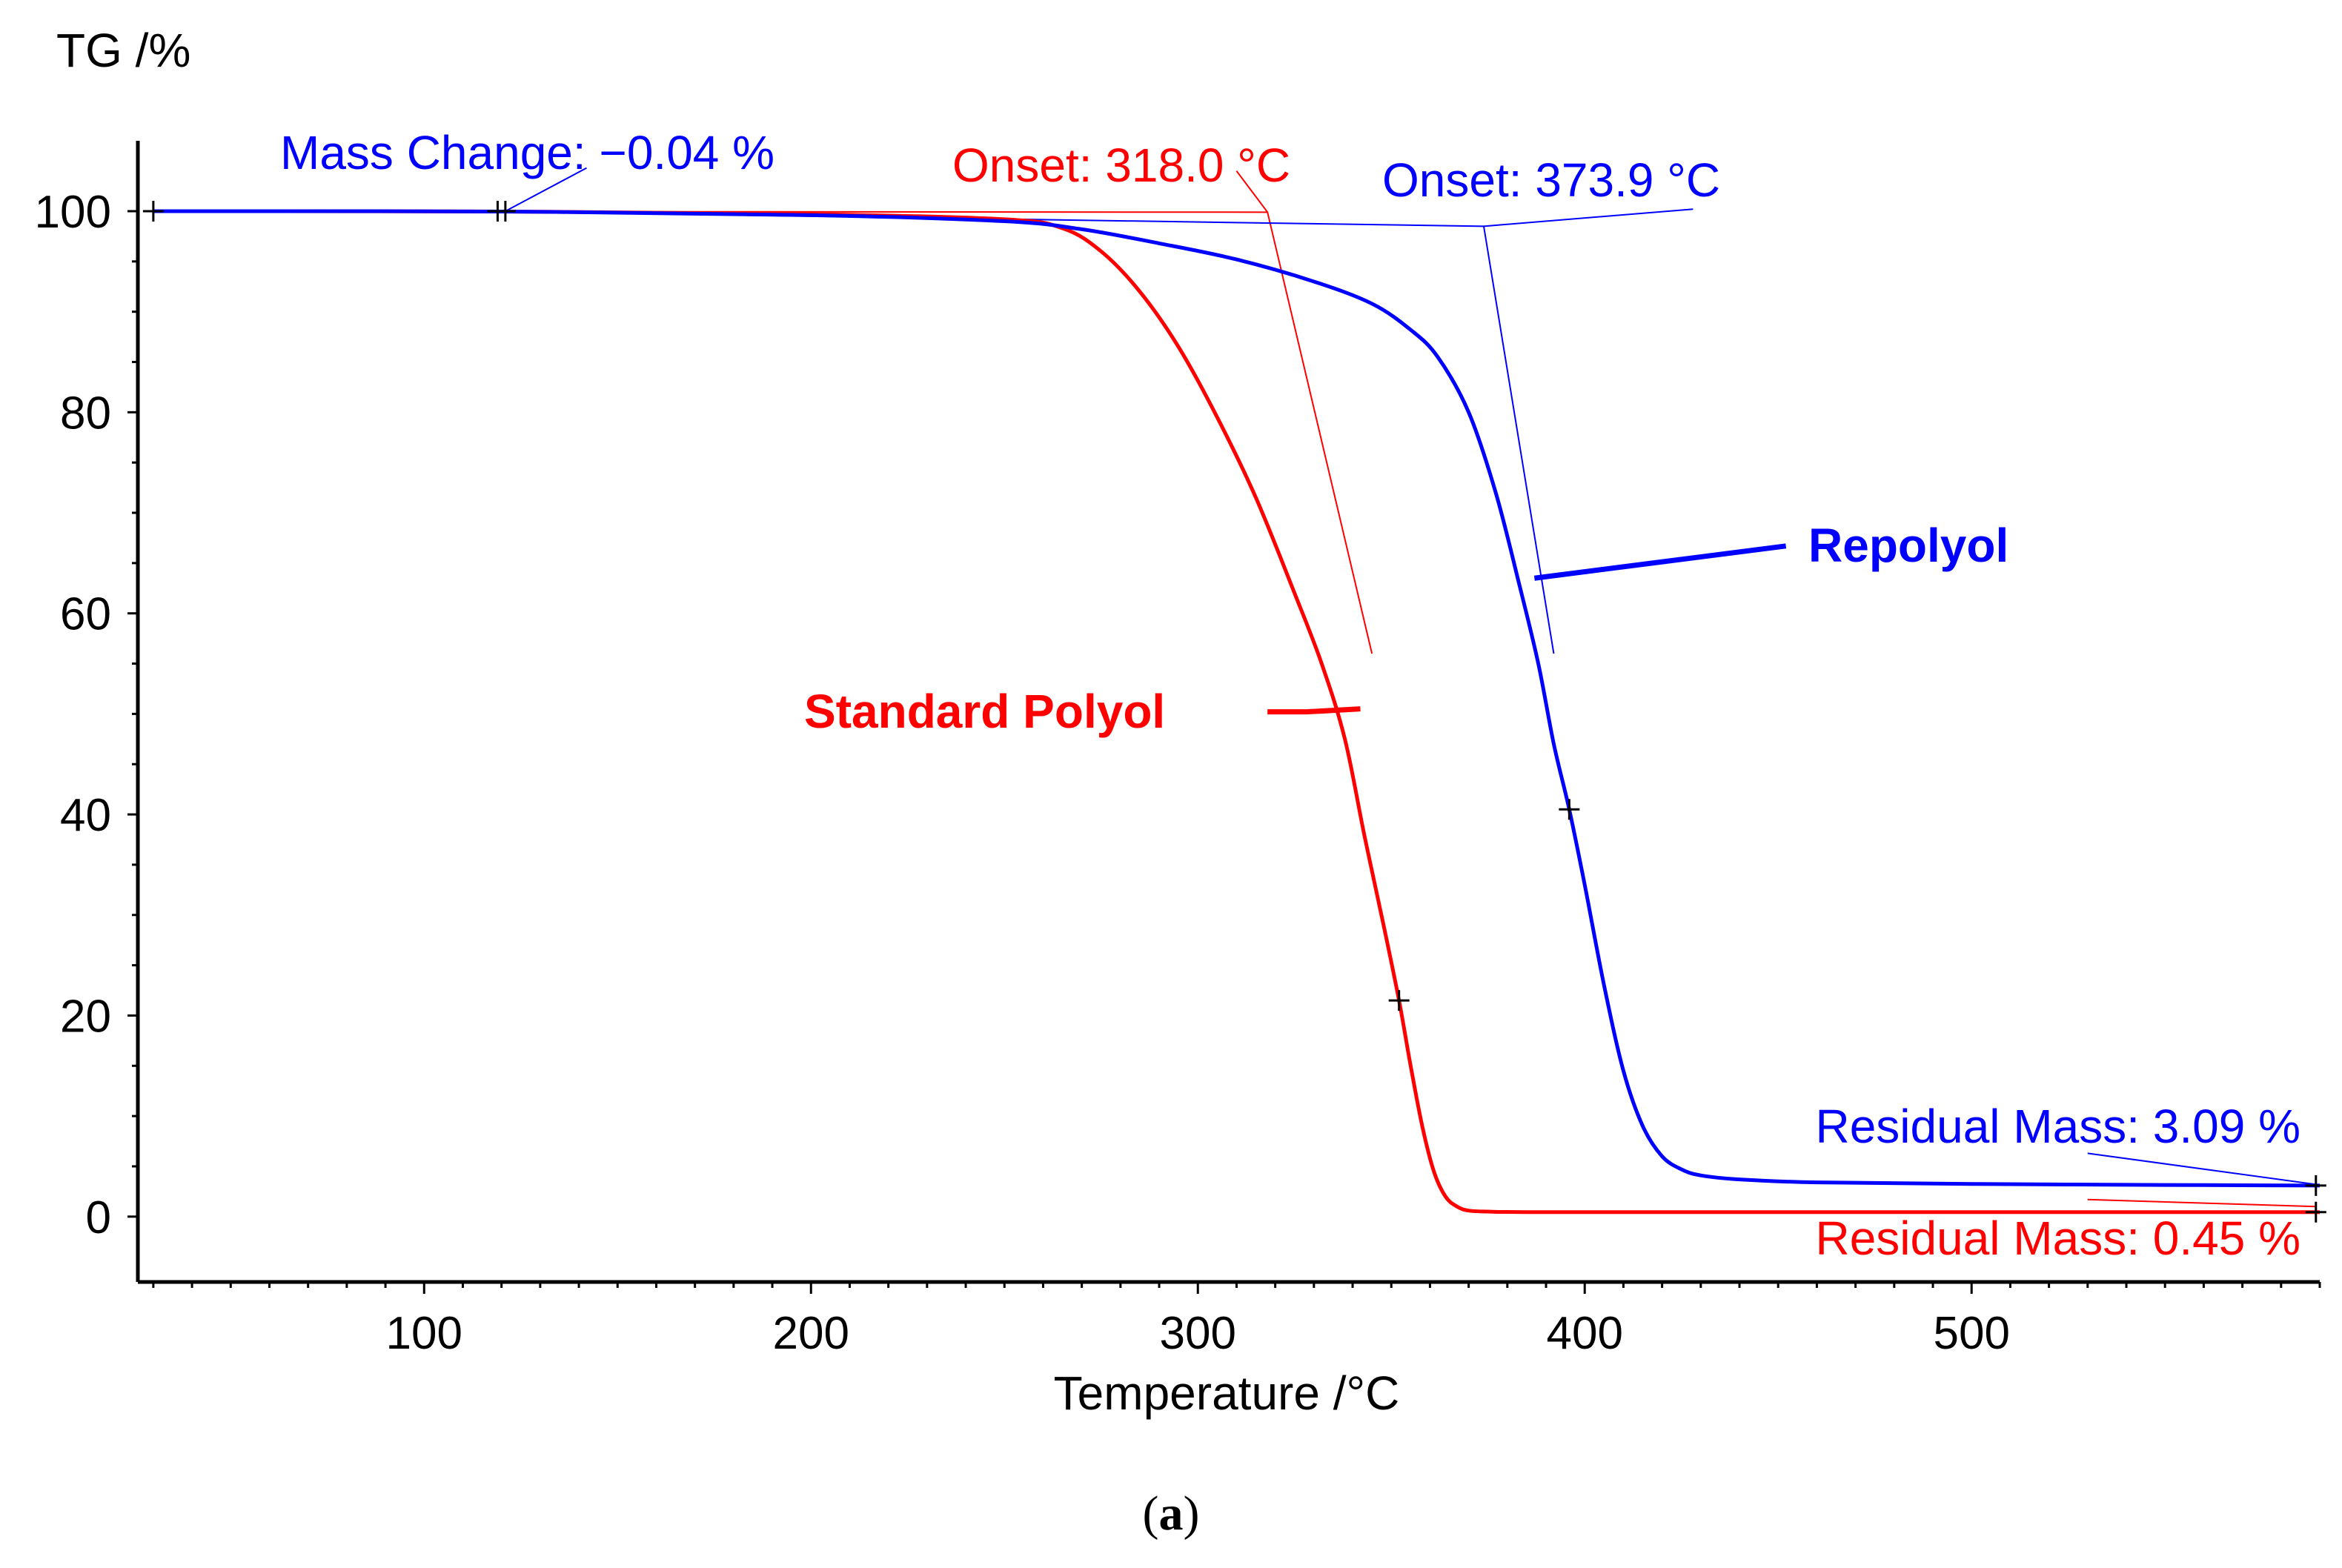  What do you see at coordinates (85, 614) in the screenshot?
I see `y-tick-label: 60` at bounding box center [85, 614].